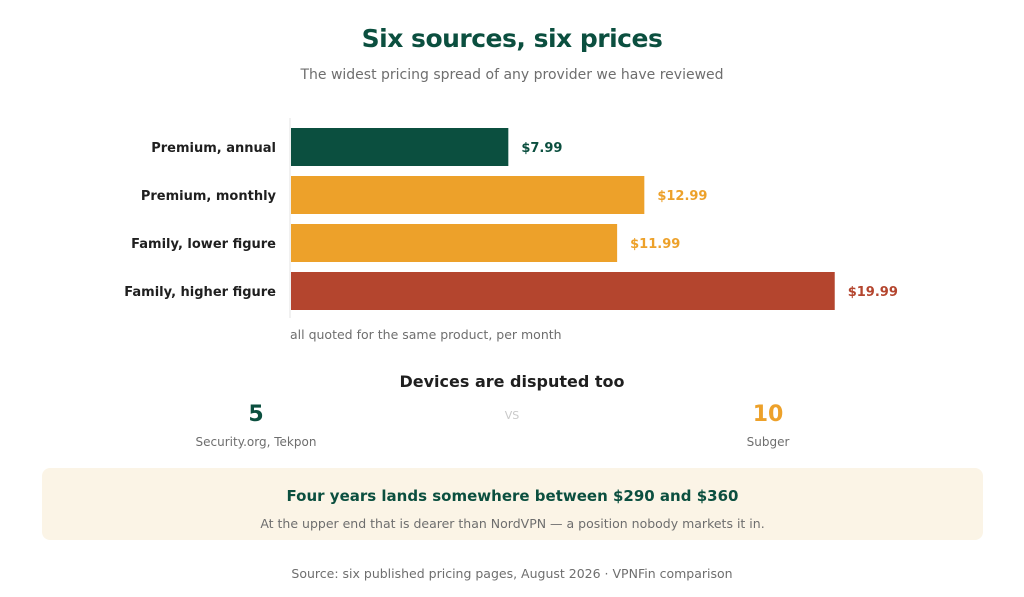  I want to click on category-label: Premium, monthly, so click(209, 196).